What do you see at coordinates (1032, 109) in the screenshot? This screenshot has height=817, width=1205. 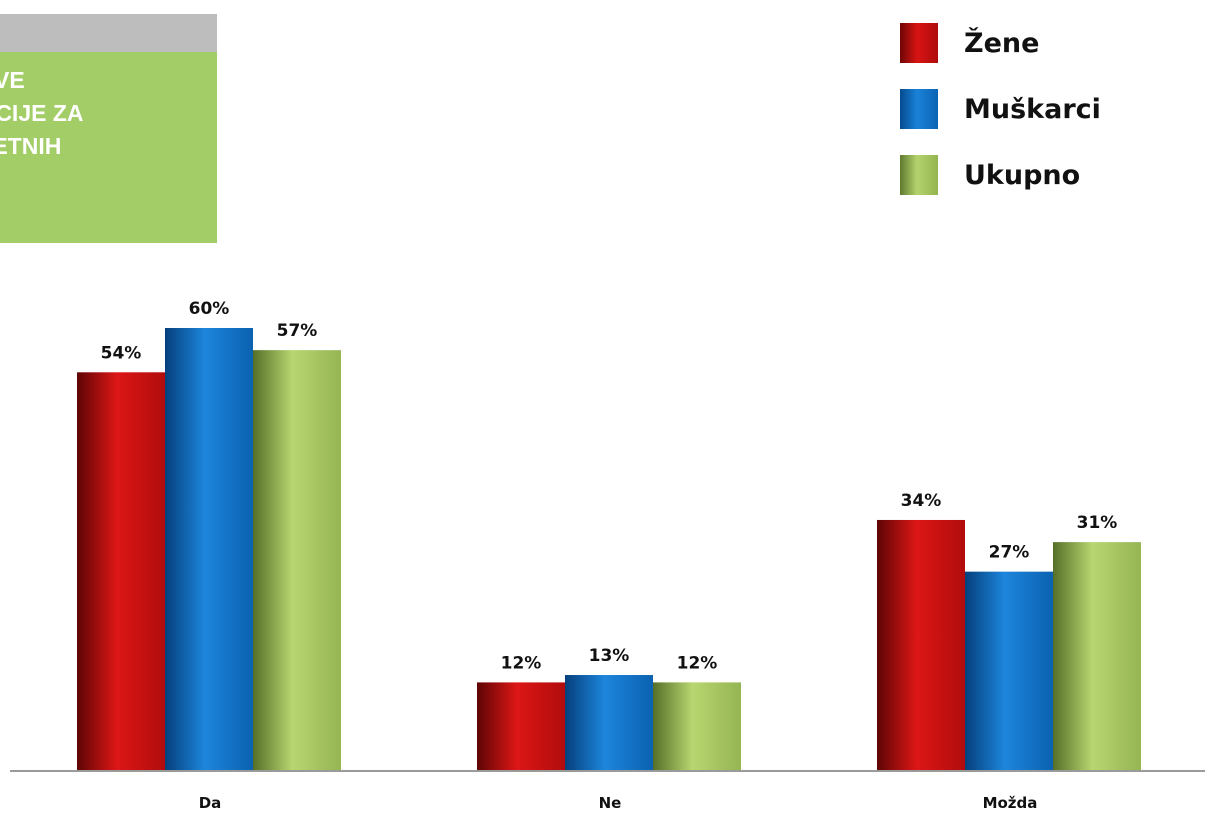 I see `legend-label-muskarci: Muškarci` at bounding box center [1032, 109].